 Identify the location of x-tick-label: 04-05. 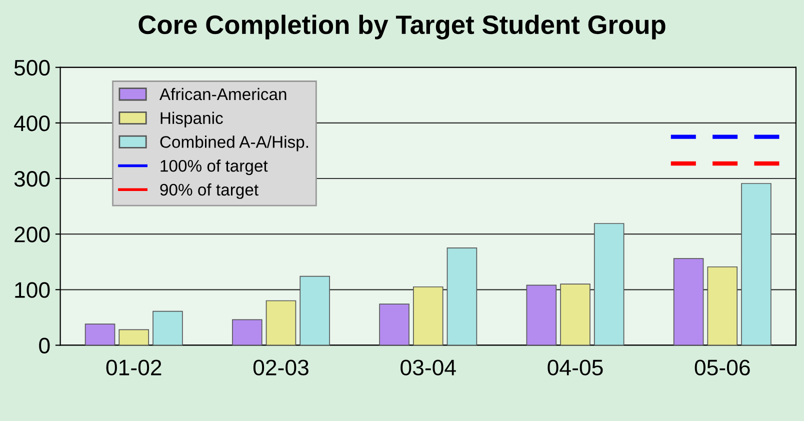
(575, 368).